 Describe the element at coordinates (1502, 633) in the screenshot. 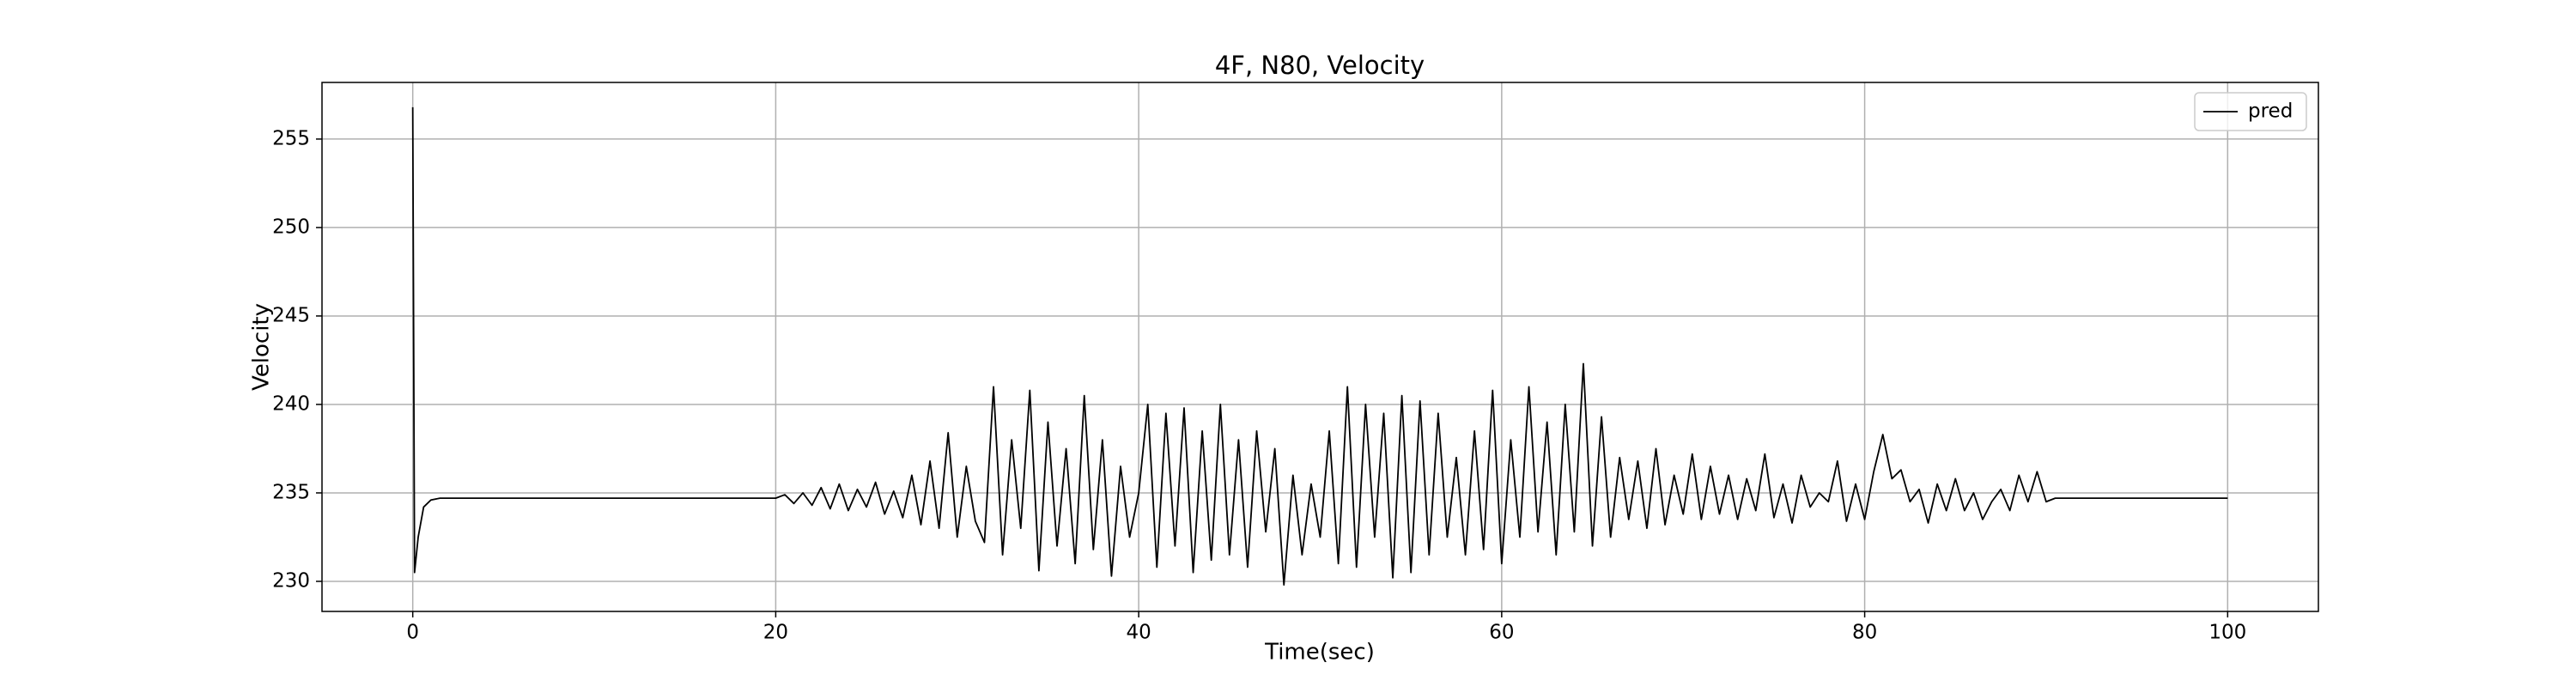

I see `x-tick-label: 60` at that location.